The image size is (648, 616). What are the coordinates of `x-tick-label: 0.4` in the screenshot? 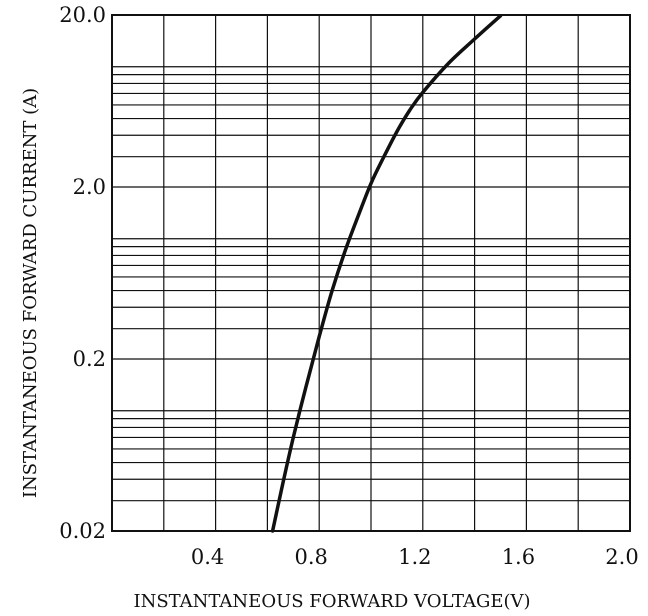 It's located at (207, 557).